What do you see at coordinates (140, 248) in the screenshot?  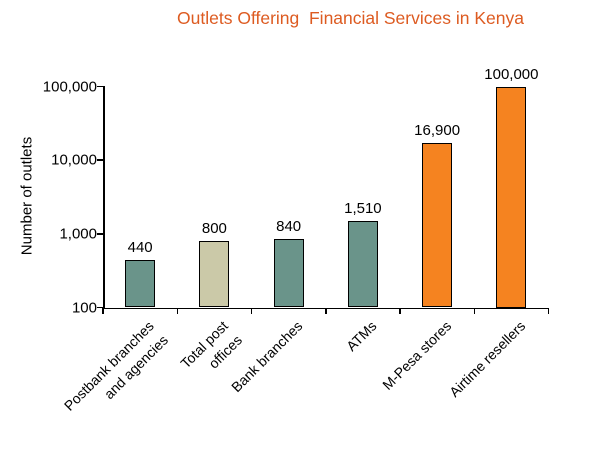 I see `bar-value-label: 440` at bounding box center [140, 248].